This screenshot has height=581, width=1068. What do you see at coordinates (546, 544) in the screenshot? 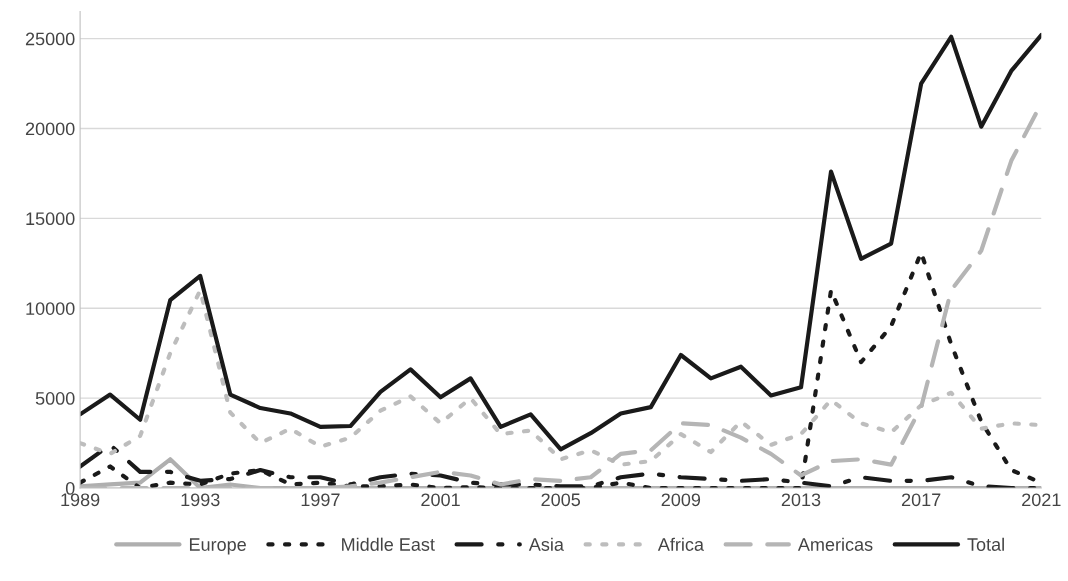
I see `legend-label: Asia` at bounding box center [546, 544].